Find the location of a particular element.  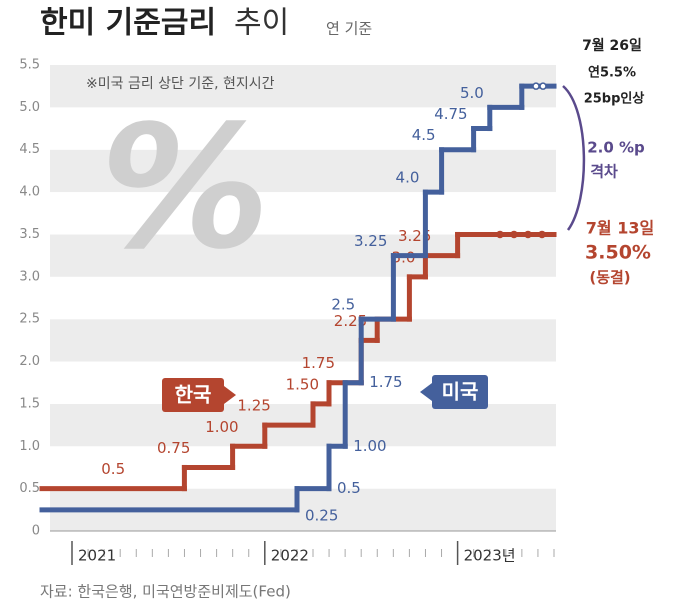

value-label: 5.0 is located at coordinates (472, 93).